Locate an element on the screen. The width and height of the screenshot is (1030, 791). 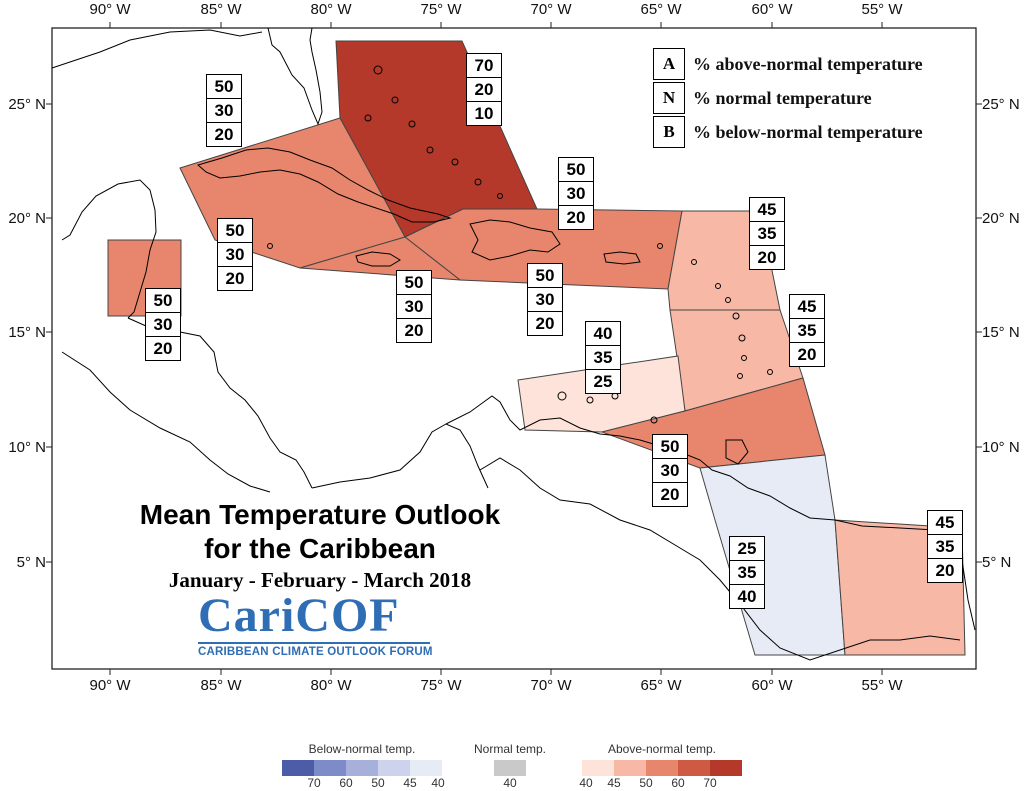
puerto-rico-outline is located at coordinates (622, 258).